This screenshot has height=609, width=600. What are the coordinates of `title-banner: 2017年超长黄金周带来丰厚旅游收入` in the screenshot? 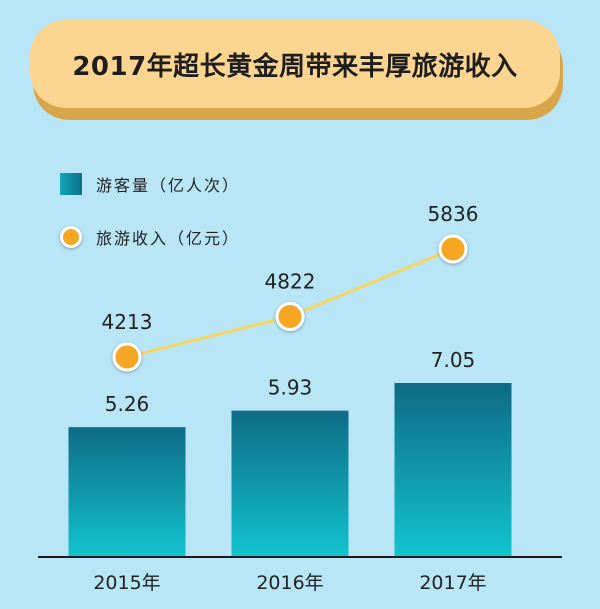 It's located at (295, 64).